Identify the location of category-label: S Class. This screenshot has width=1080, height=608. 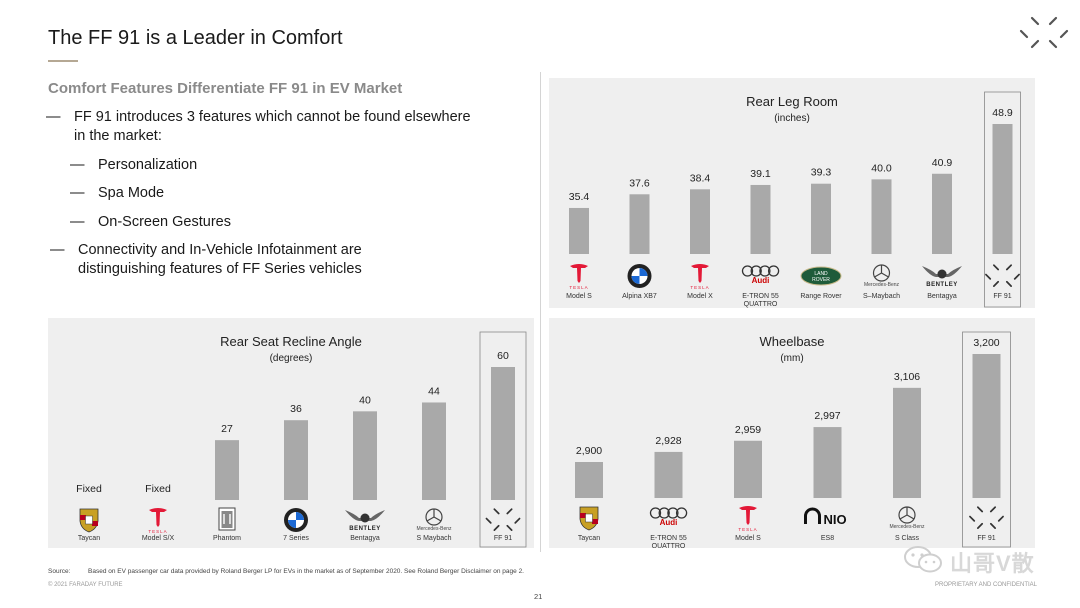
(907, 538).